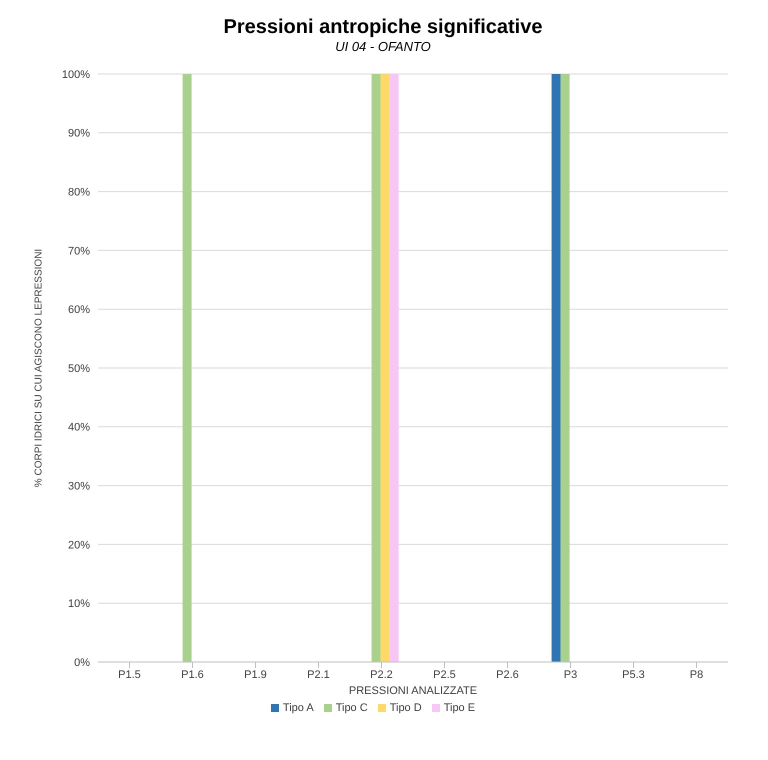 The image size is (768, 760). Describe the element at coordinates (633, 674) in the screenshot. I see `x-tick-label: P5.3` at that location.